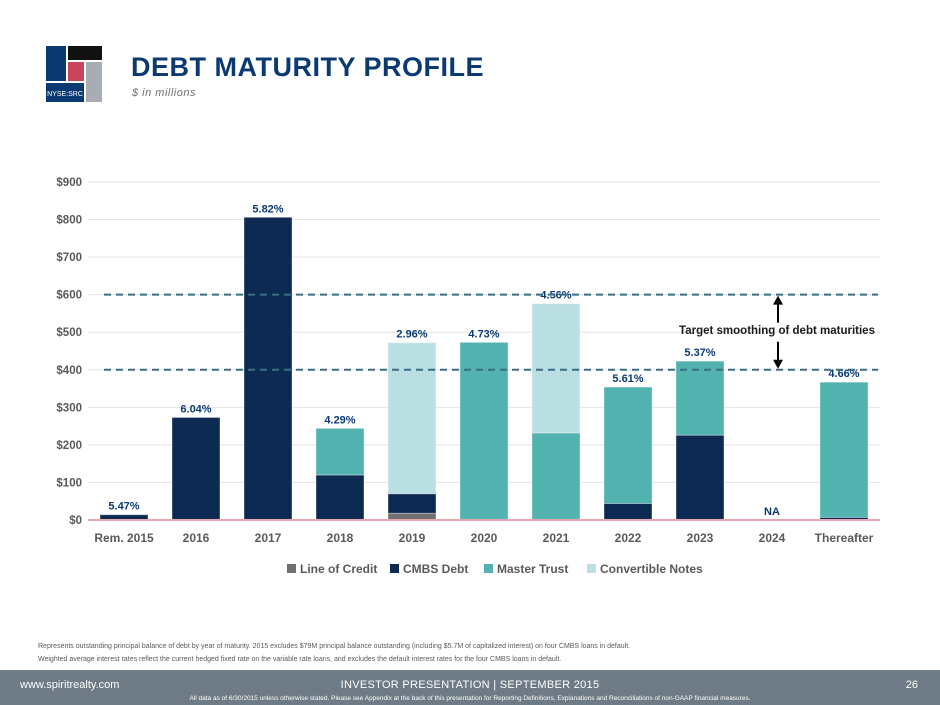  What do you see at coordinates (70, 685) in the screenshot?
I see `footer-url: www.spiritrealty.com` at bounding box center [70, 685].